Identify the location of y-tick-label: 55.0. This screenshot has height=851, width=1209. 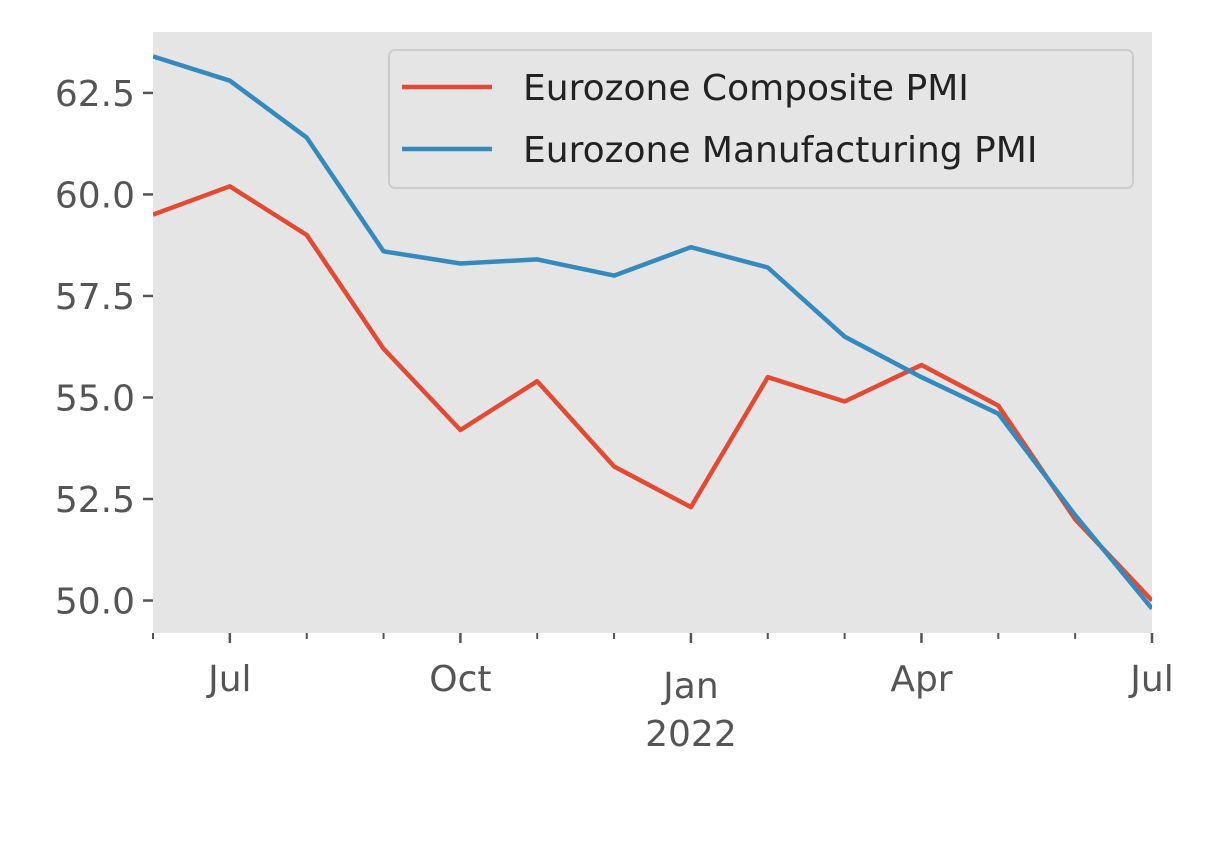
(95, 398).